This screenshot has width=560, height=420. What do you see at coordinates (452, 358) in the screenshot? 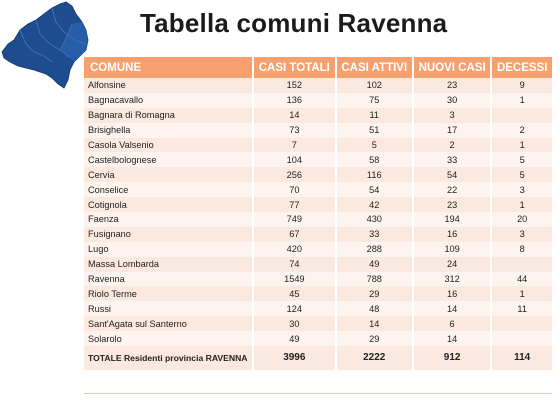
I see `total-value-cell: 912` at bounding box center [452, 358].